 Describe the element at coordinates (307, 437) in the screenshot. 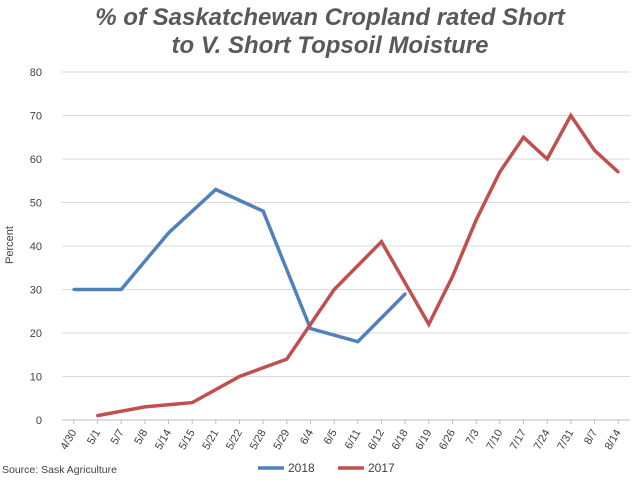

I see `x-tick-label: 6/4` at that location.